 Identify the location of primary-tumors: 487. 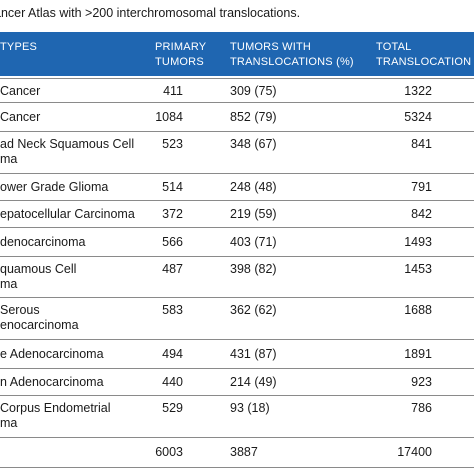
(172, 269).